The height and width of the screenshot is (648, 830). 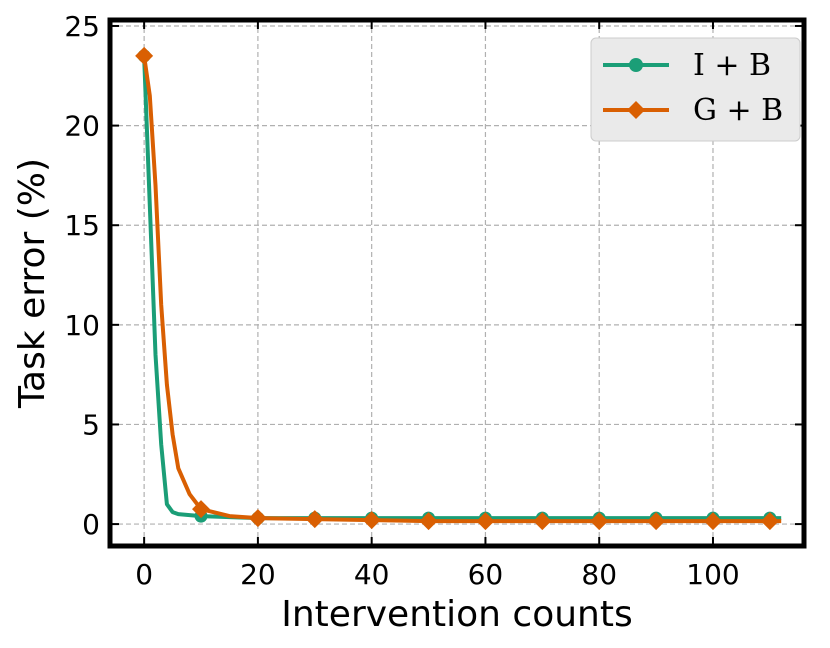 What do you see at coordinates (82, 126) in the screenshot?
I see `y-tick-label: 20` at bounding box center [82, 126].